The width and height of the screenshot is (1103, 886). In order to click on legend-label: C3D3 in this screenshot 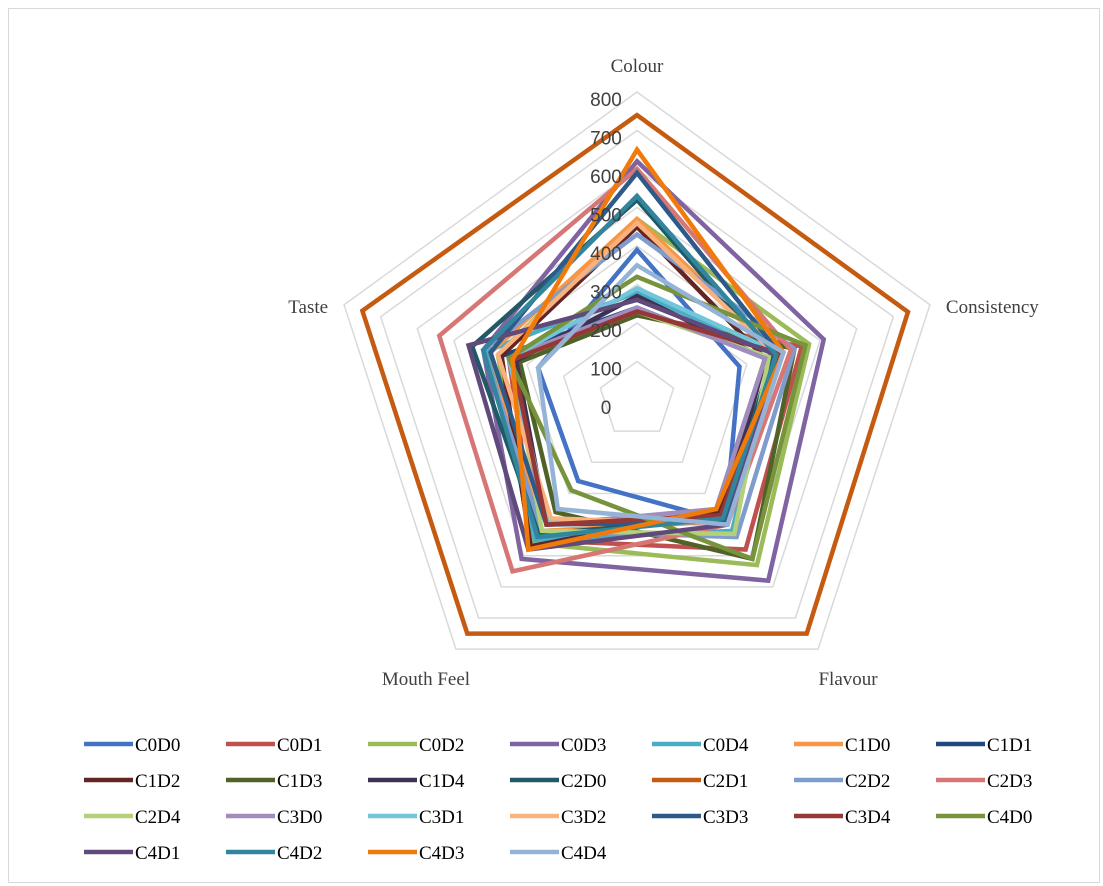, I will do `click(725, 817)`.